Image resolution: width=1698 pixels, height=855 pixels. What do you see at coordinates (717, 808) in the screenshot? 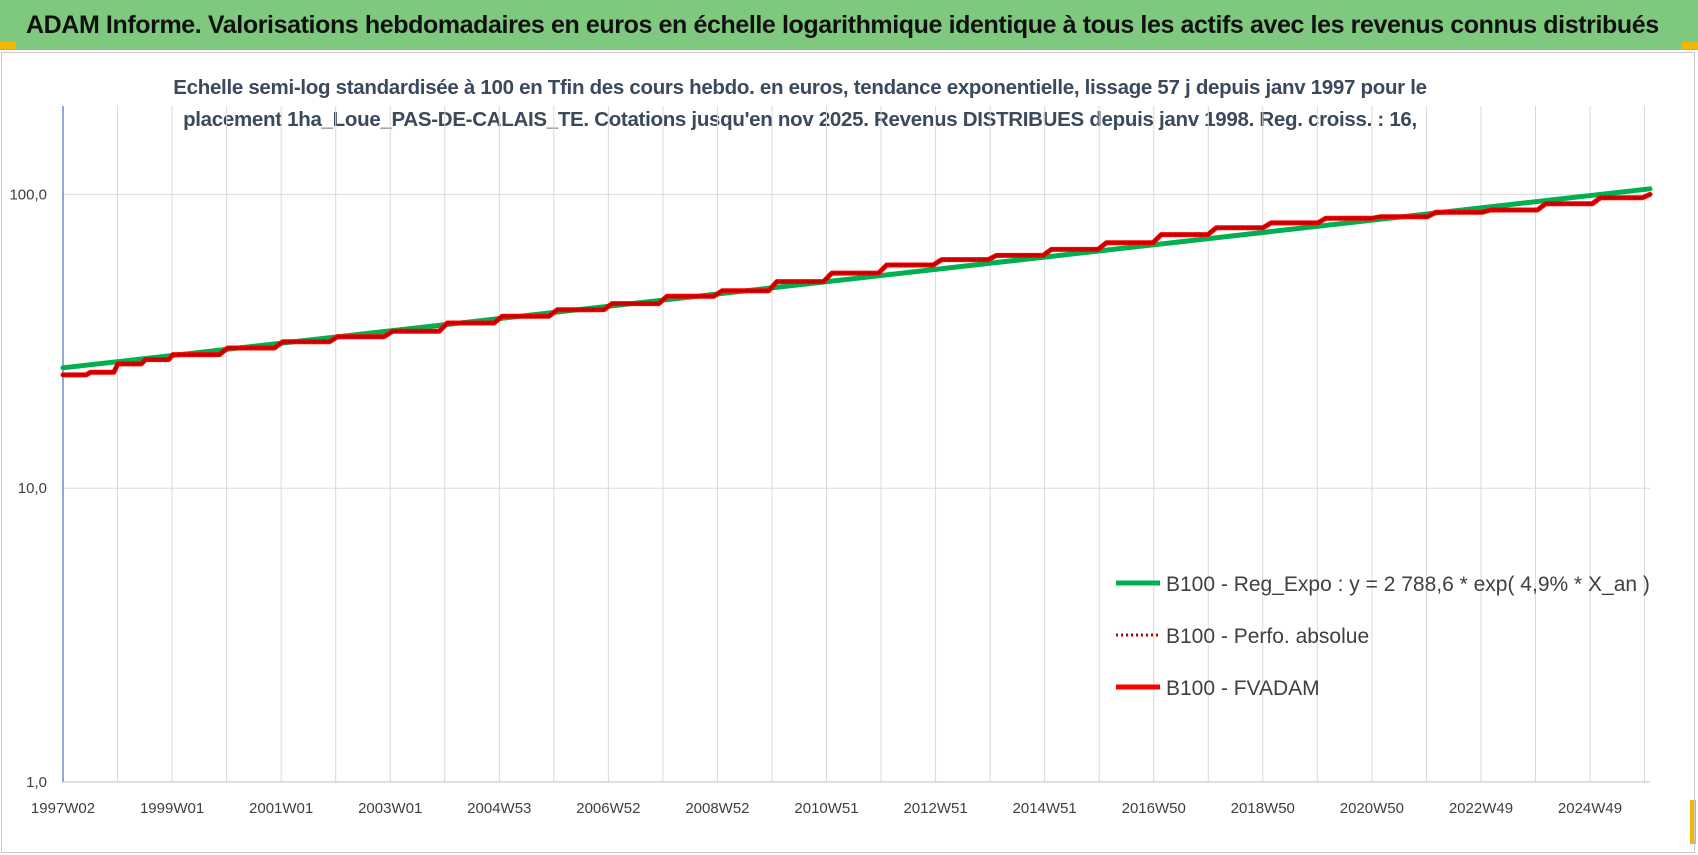
I see `x-tick-label: 2008W52` at bounding box center [717, 808].